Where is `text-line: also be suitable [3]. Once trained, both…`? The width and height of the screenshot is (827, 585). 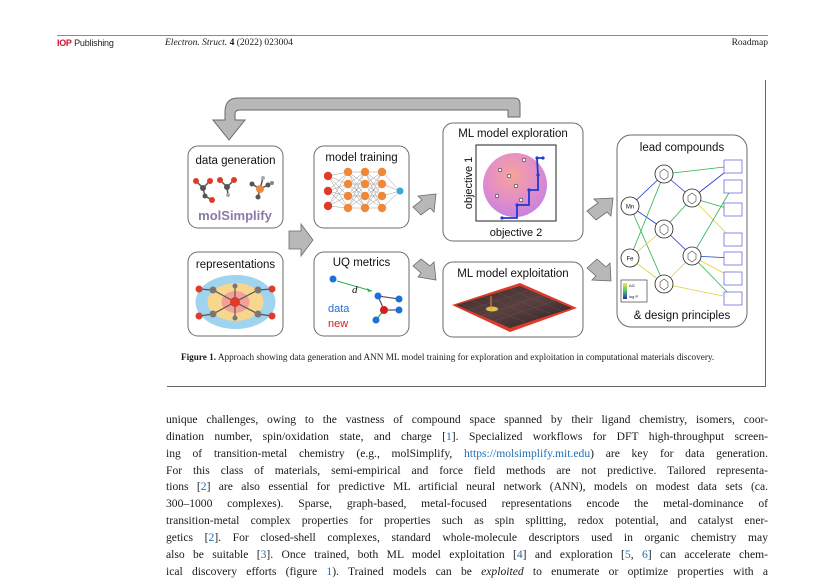 text-line: also be suitable [3]. Once trained, both… is located at coordinates (467, 554).